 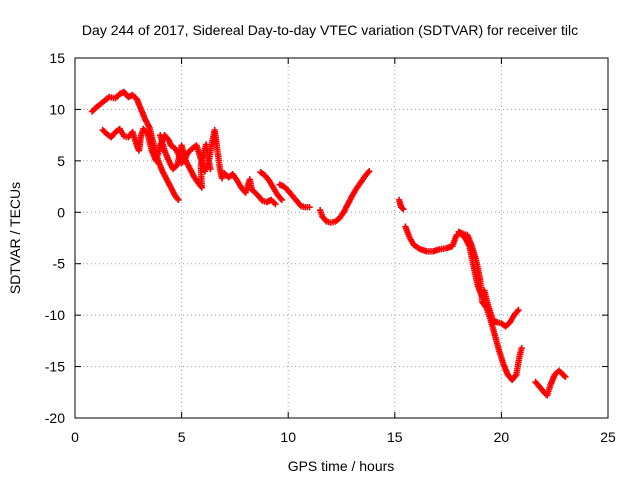 I want to click on y-tick-label: -20, so click(x=55, y=418).